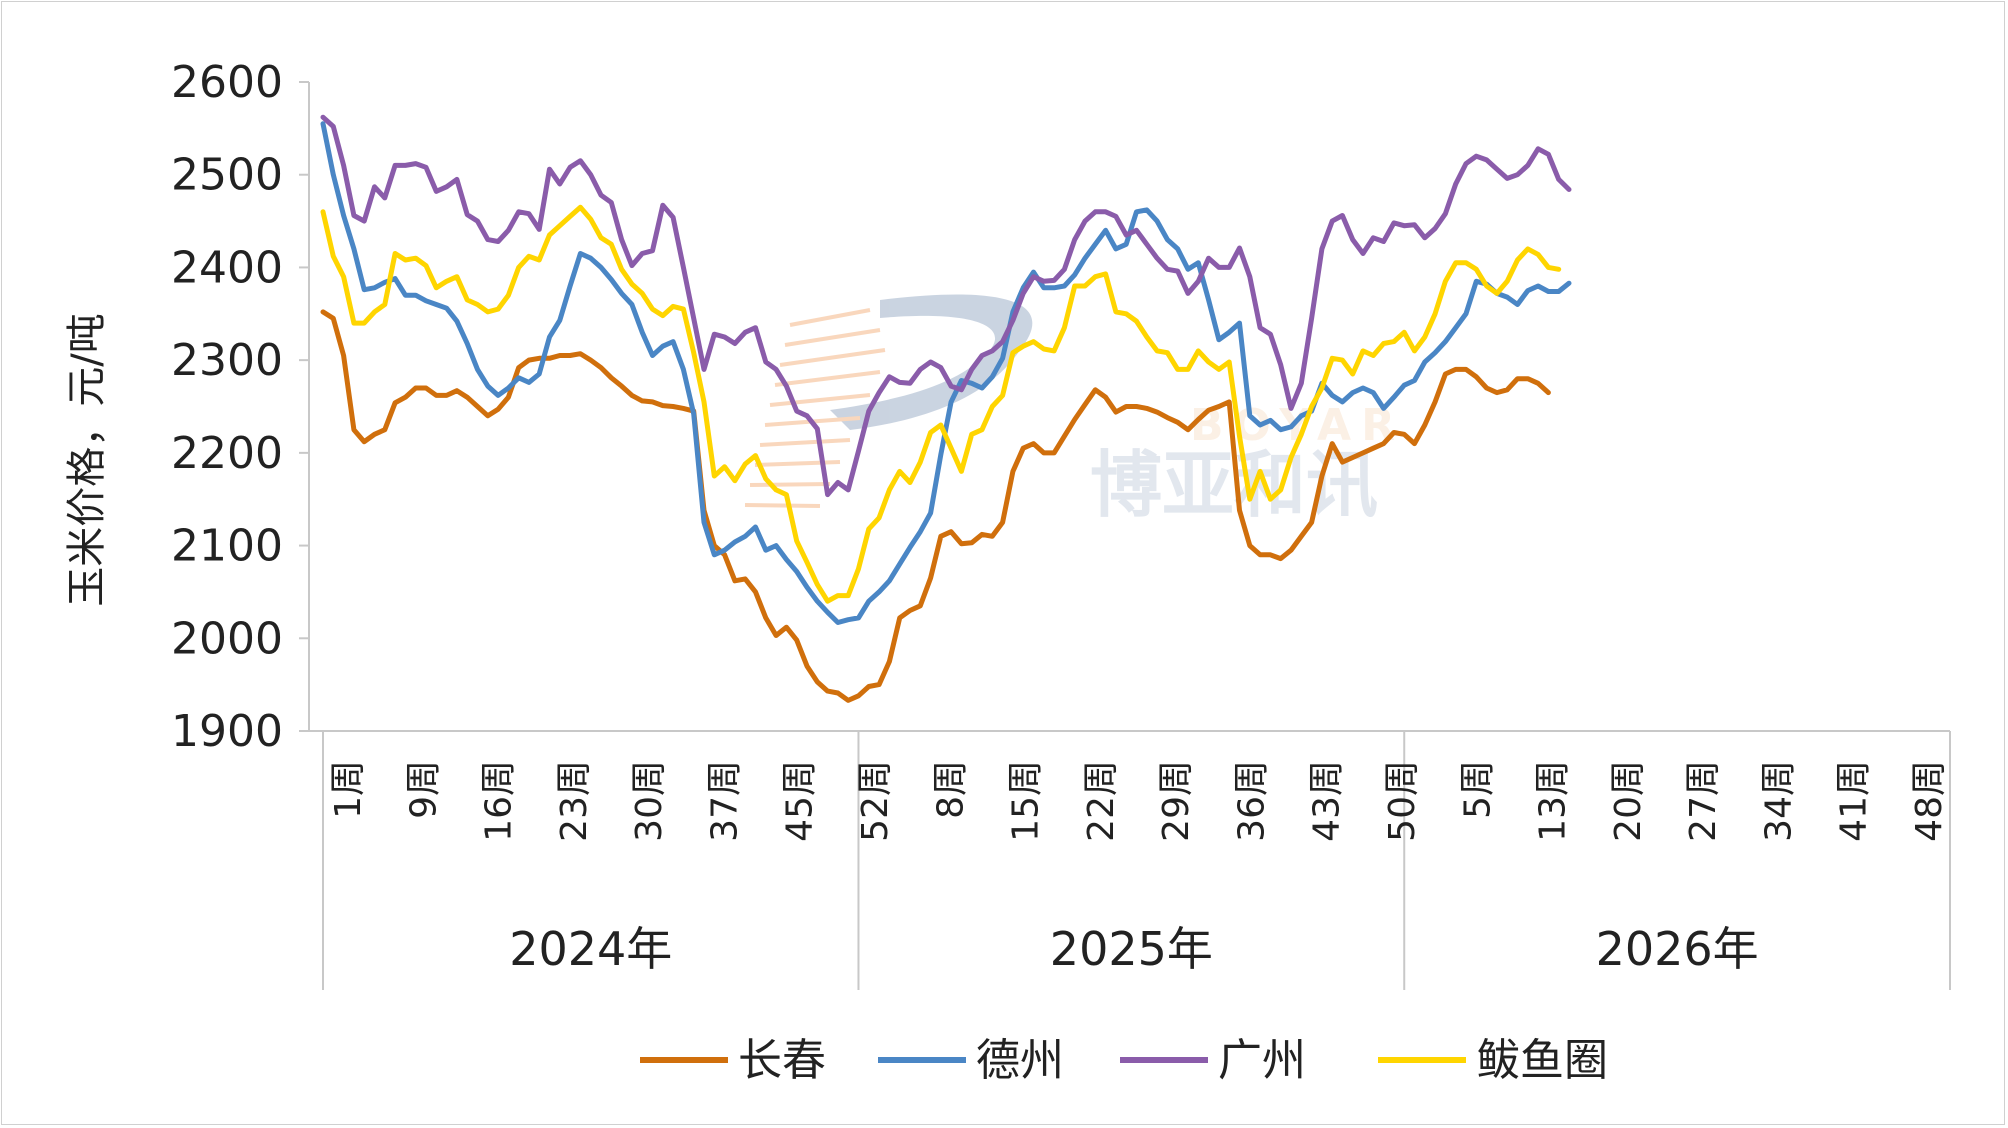 The image size is (2008, 1128). I want to click on x-tick-label: 36周, so click(1251, 801).